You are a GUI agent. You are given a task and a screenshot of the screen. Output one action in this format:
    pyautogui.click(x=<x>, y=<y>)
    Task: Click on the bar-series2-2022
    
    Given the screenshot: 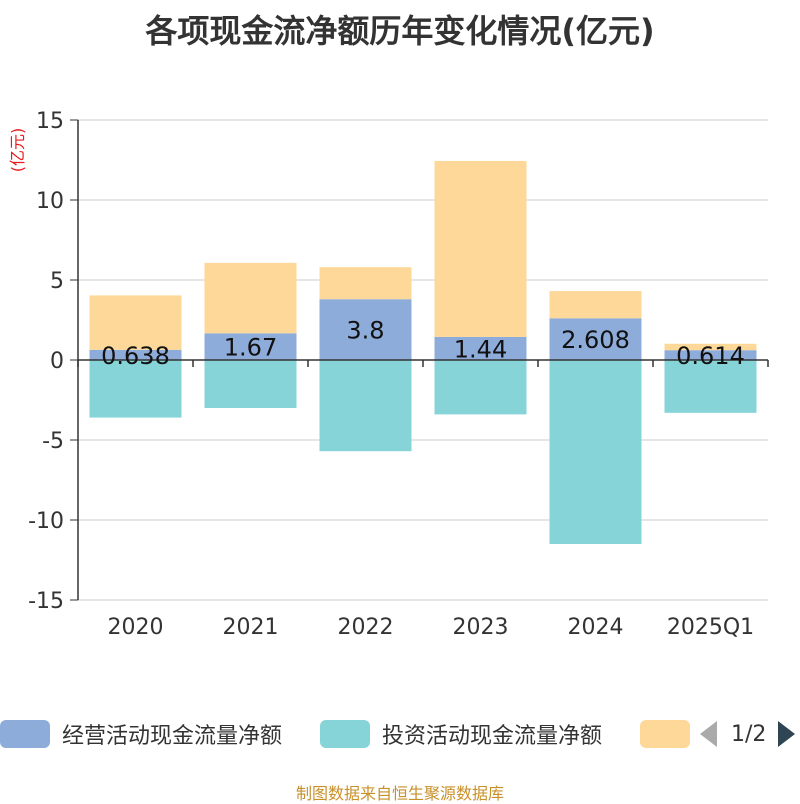 What is the action you would take?
    pyautogui.click(x=365, y=283)
    